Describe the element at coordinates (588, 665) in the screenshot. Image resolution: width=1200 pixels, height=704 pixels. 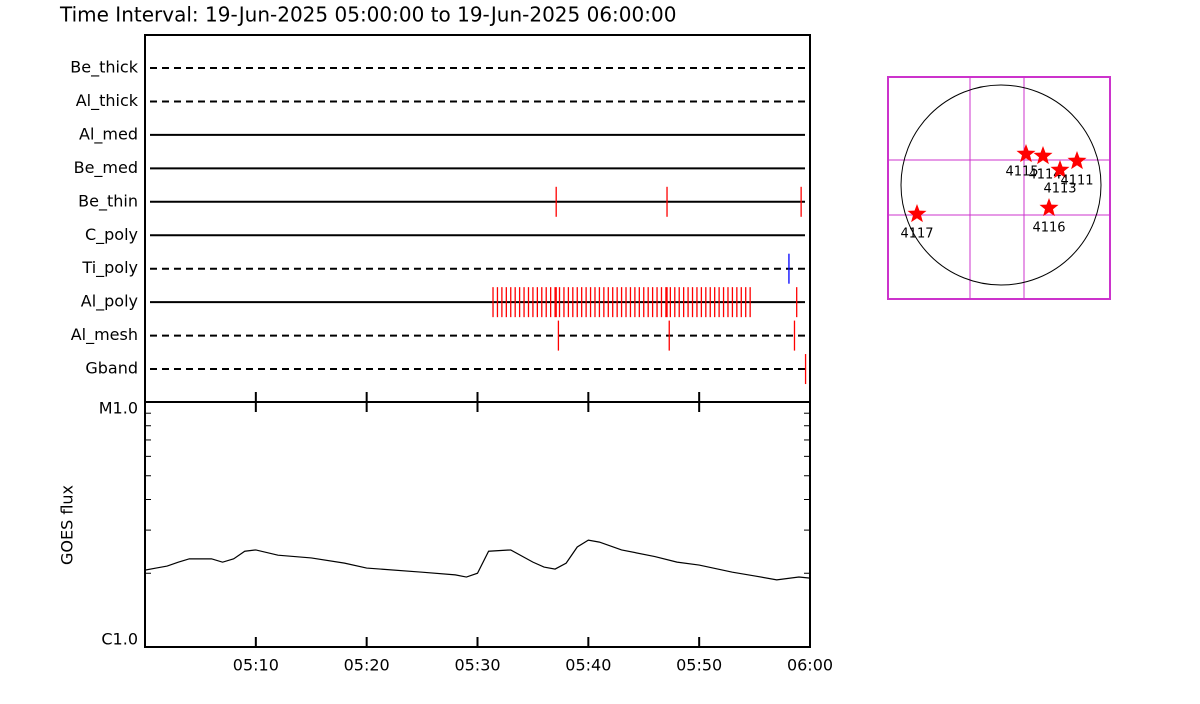
I see `x-tick-label: 05:40` at that location.